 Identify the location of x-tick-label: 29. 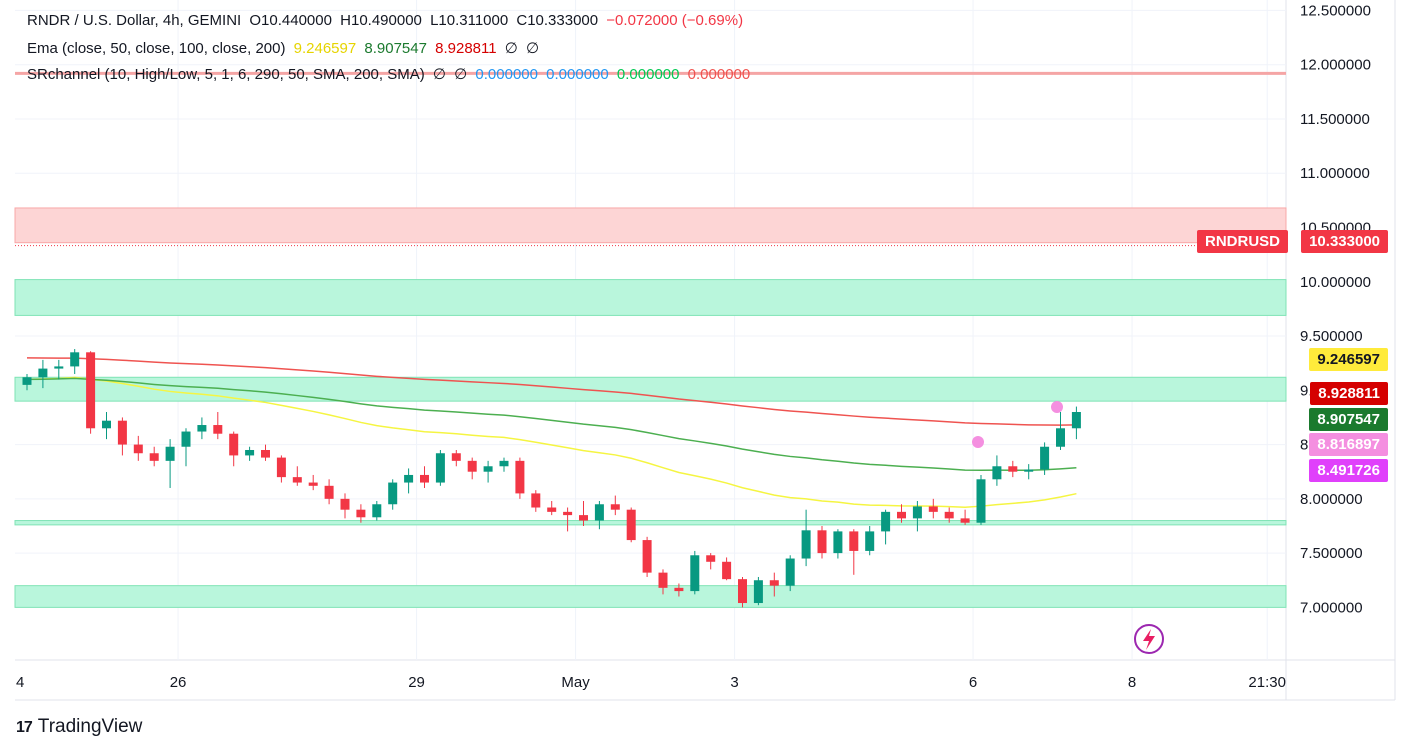
(416, 682).